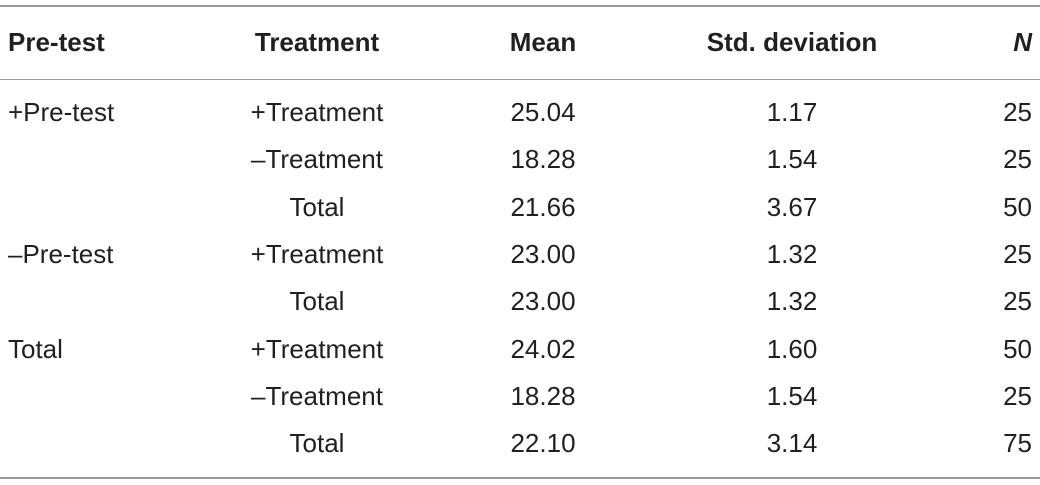 The image size is (1040, 485). I want to click on table-cell: +Pre-test, so click(61, 112).